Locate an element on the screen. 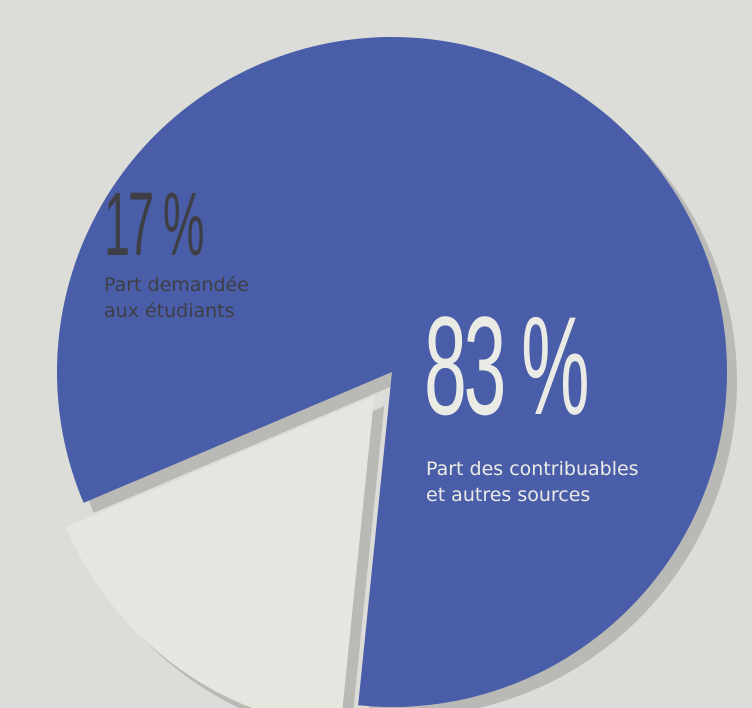  slice-value-label-students: 17 % is located at coordinates (154, 225).